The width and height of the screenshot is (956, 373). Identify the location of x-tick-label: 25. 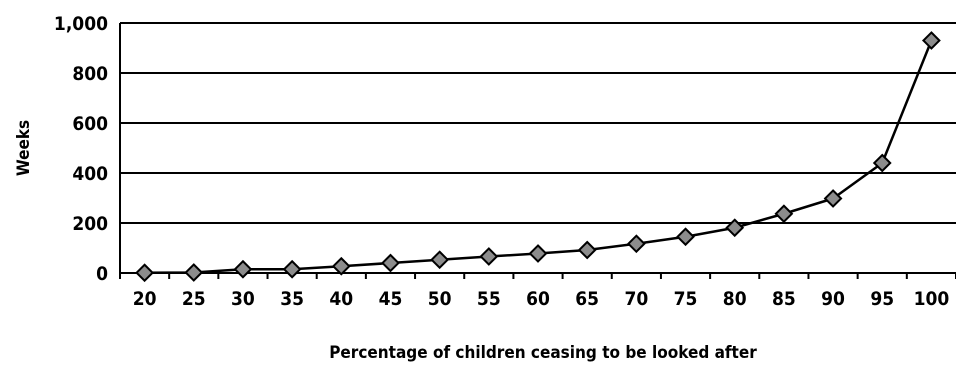
(194, 299).